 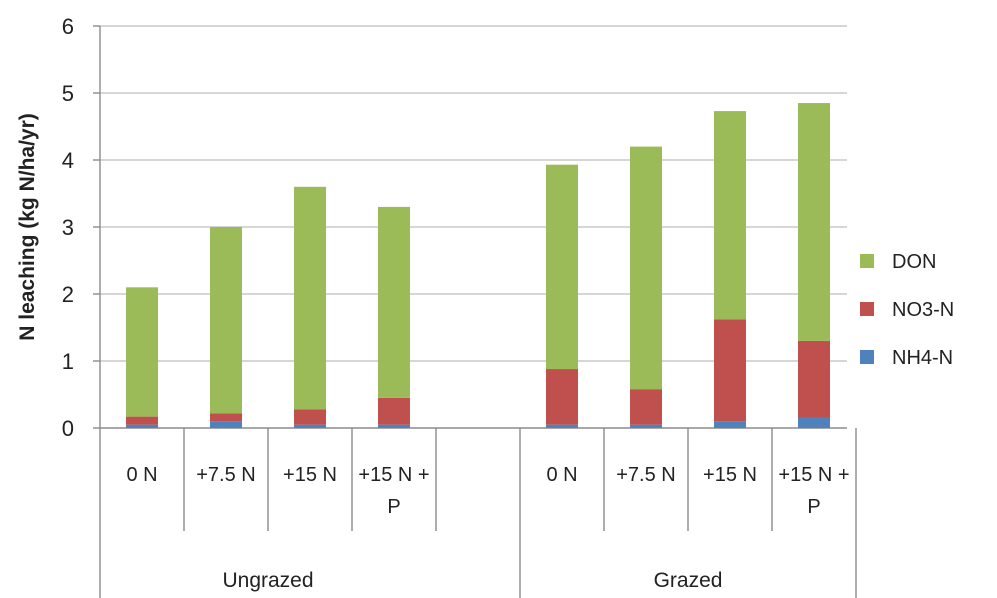 I want to click on legend: DON NO3-N NH4-N, so click(x=907, y=310).